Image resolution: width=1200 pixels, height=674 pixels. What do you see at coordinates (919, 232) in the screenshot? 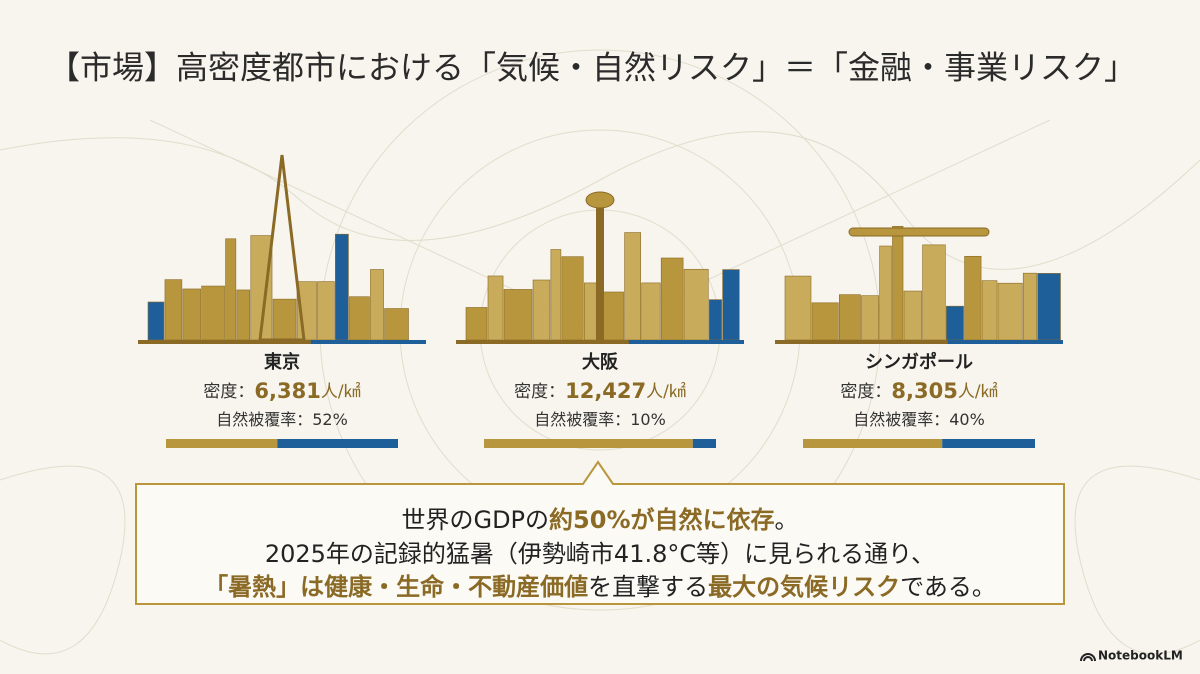
I see `skypark` at bounding box center [919, 232].